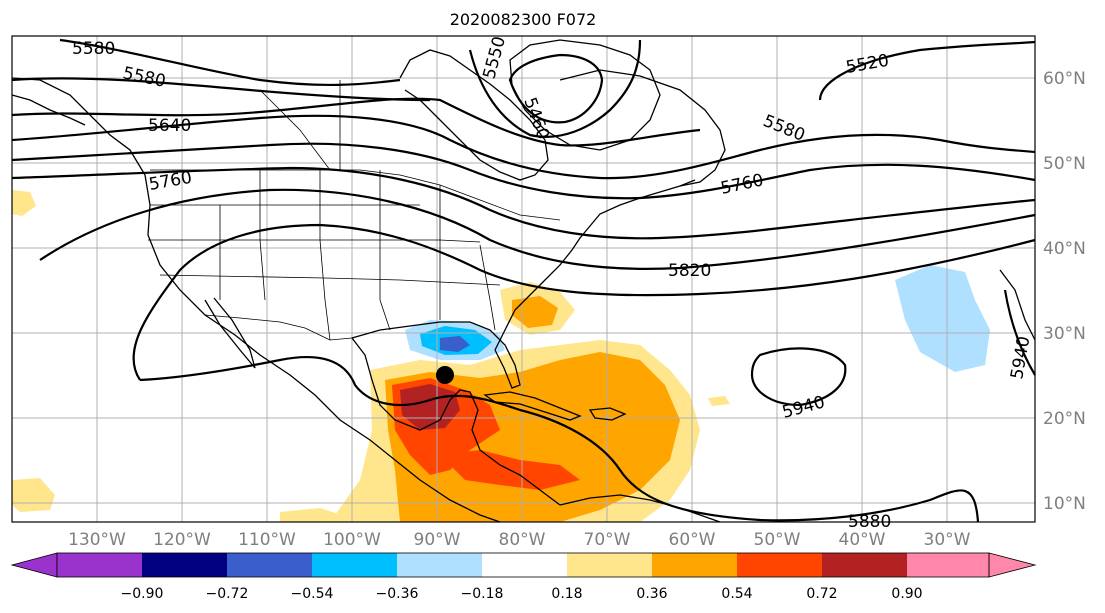 Image resolution: width=1105 pixels, height=613 pixels. I want to click on lon-label: 70°W, so click(607, 540).